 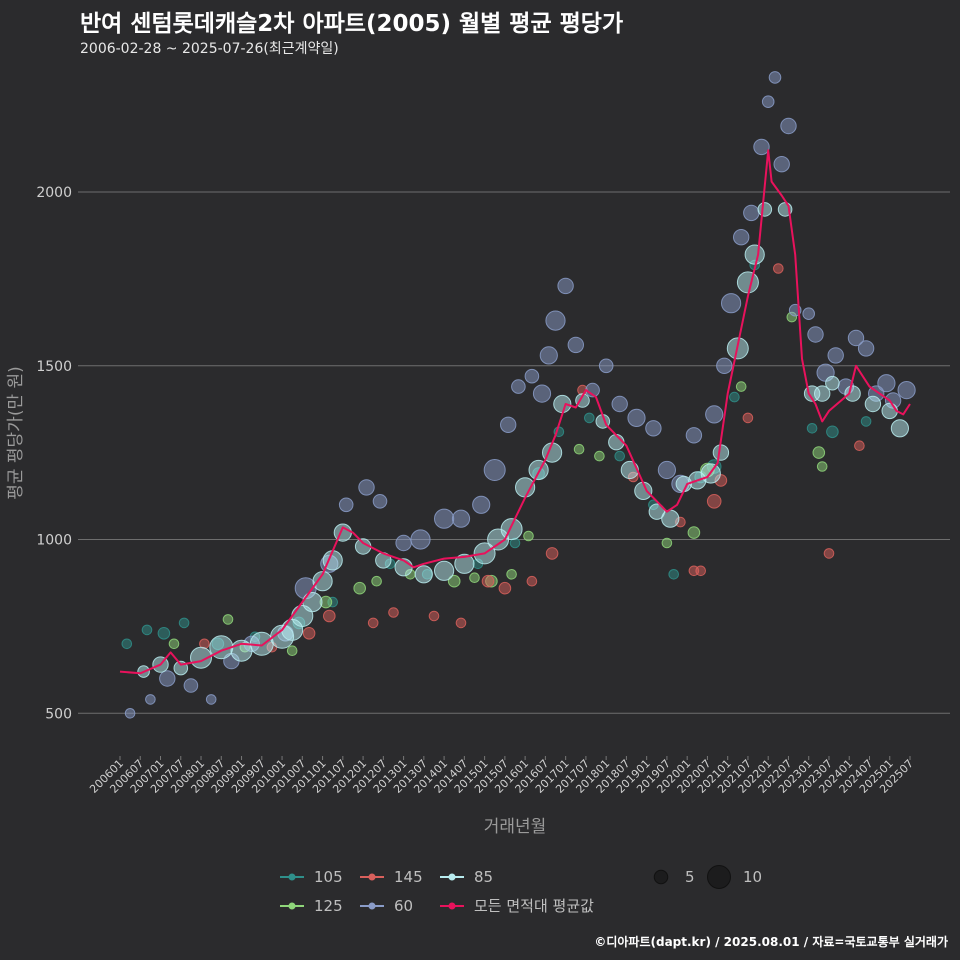 I want to click on legend-label-s125: 125, so click(x=328, y=906).